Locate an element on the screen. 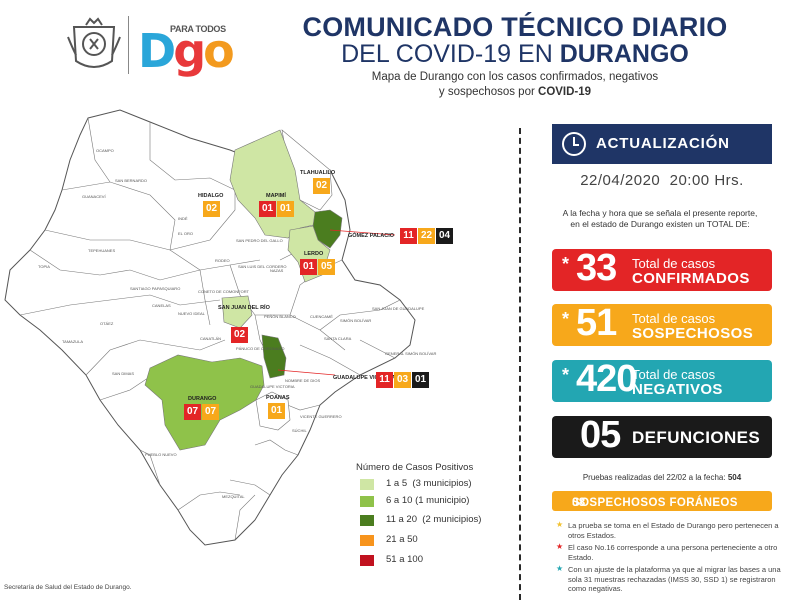 This screenshot has height=600, width=800. mun-label: GENERAL SIMÓN BOLÍVAR is located at coordinates (410, 353).